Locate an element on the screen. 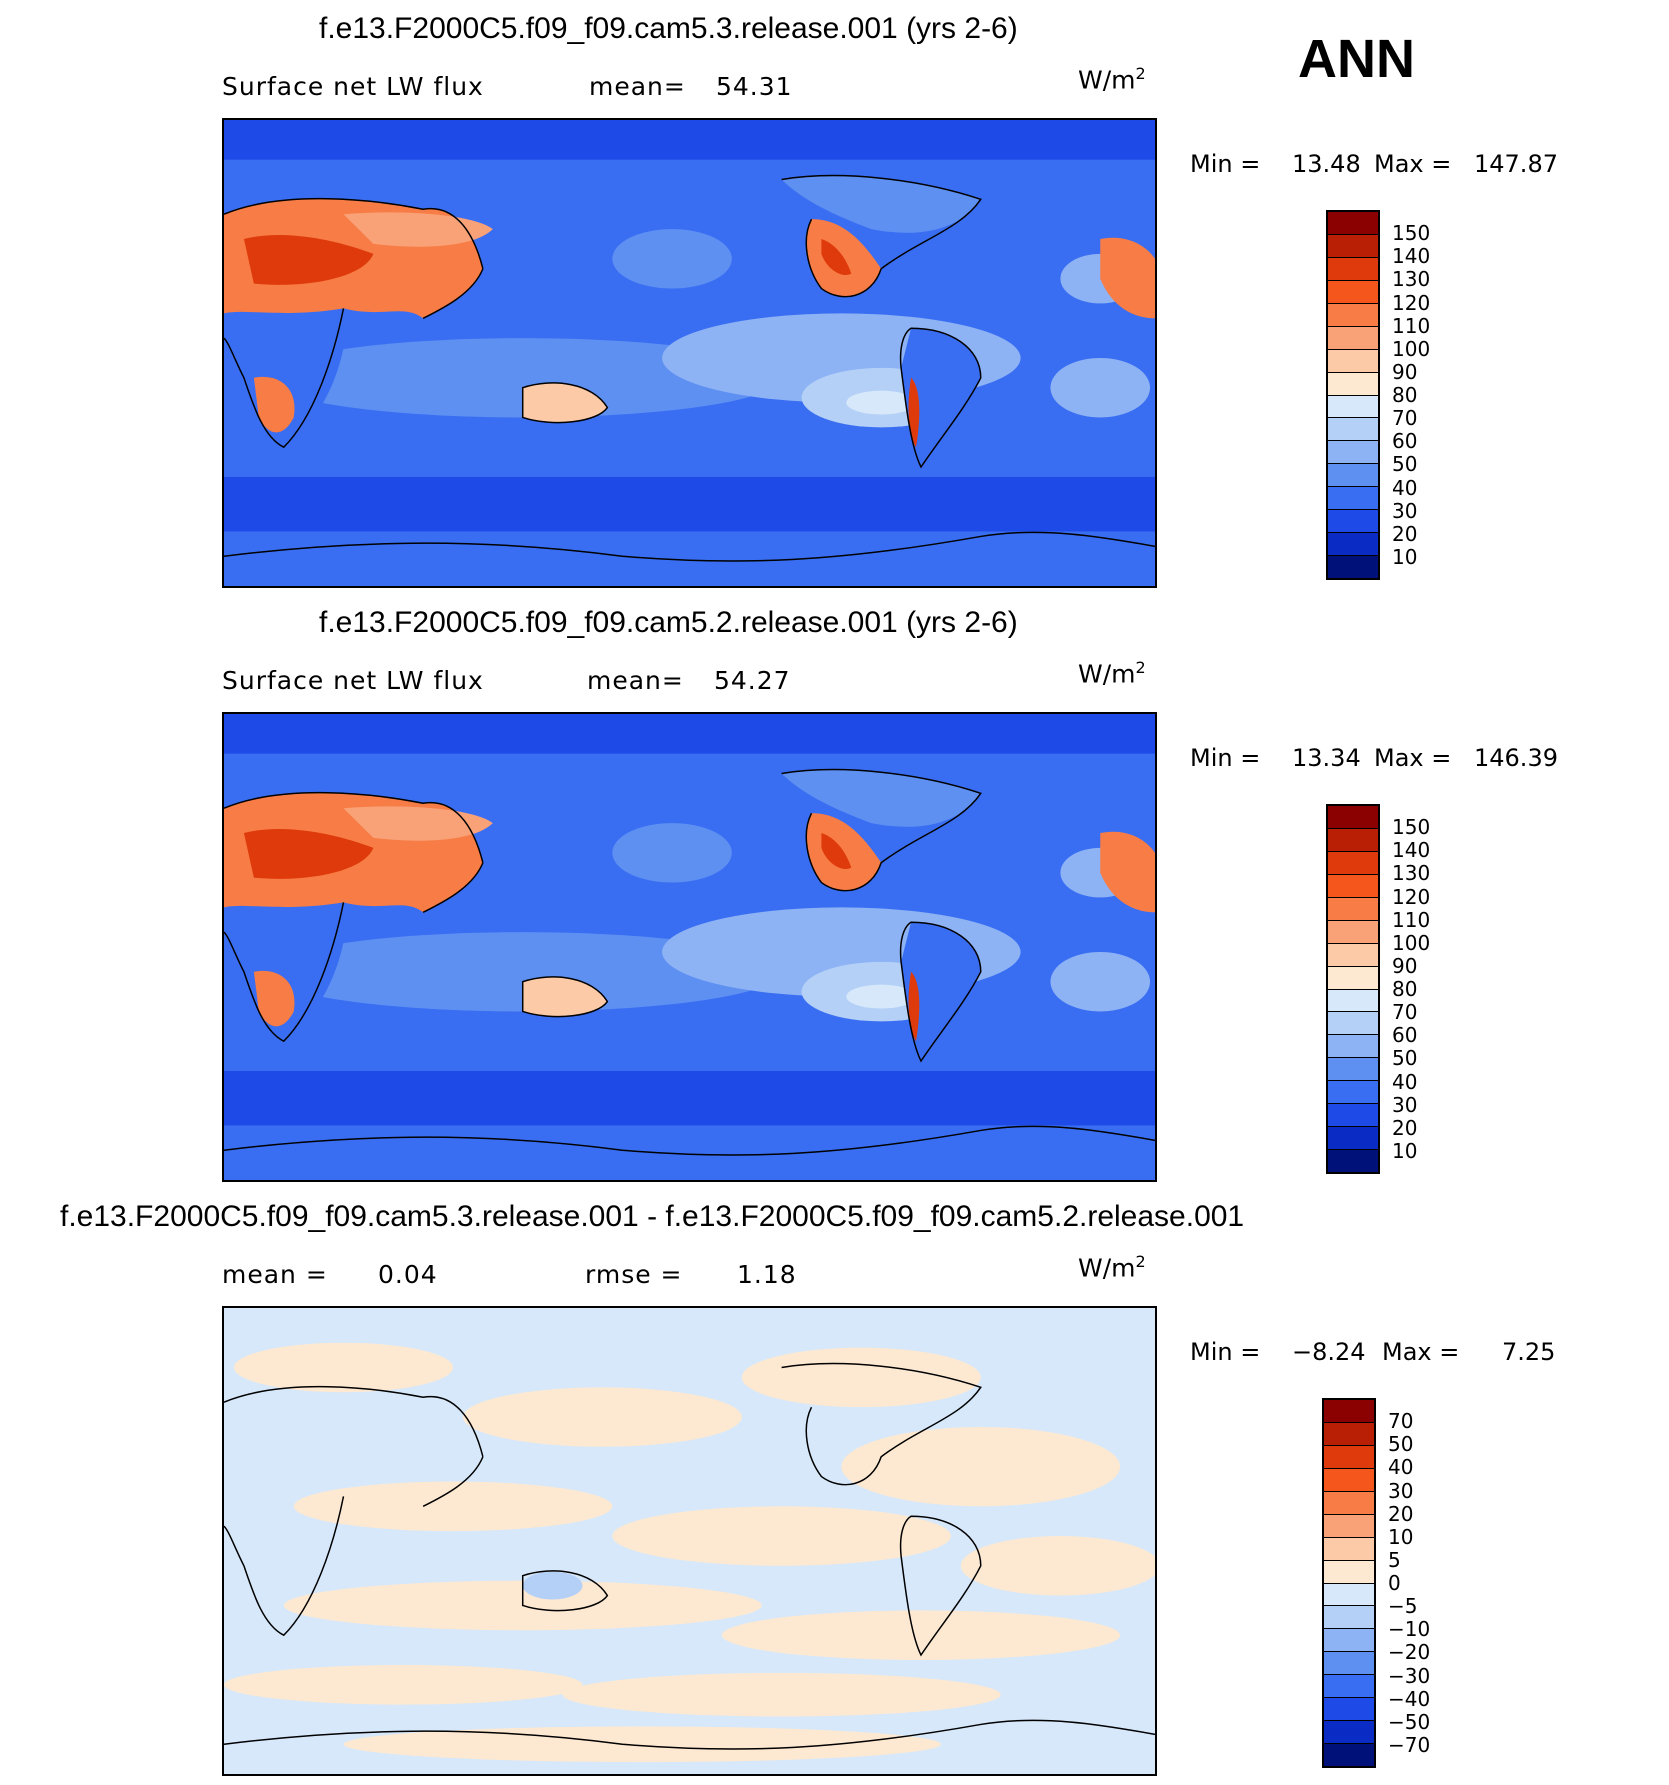 Image resolution: width=1669 pixels, height=1785 pixels. panel2-min-label: Min = is located at coordinates (1225, 758).